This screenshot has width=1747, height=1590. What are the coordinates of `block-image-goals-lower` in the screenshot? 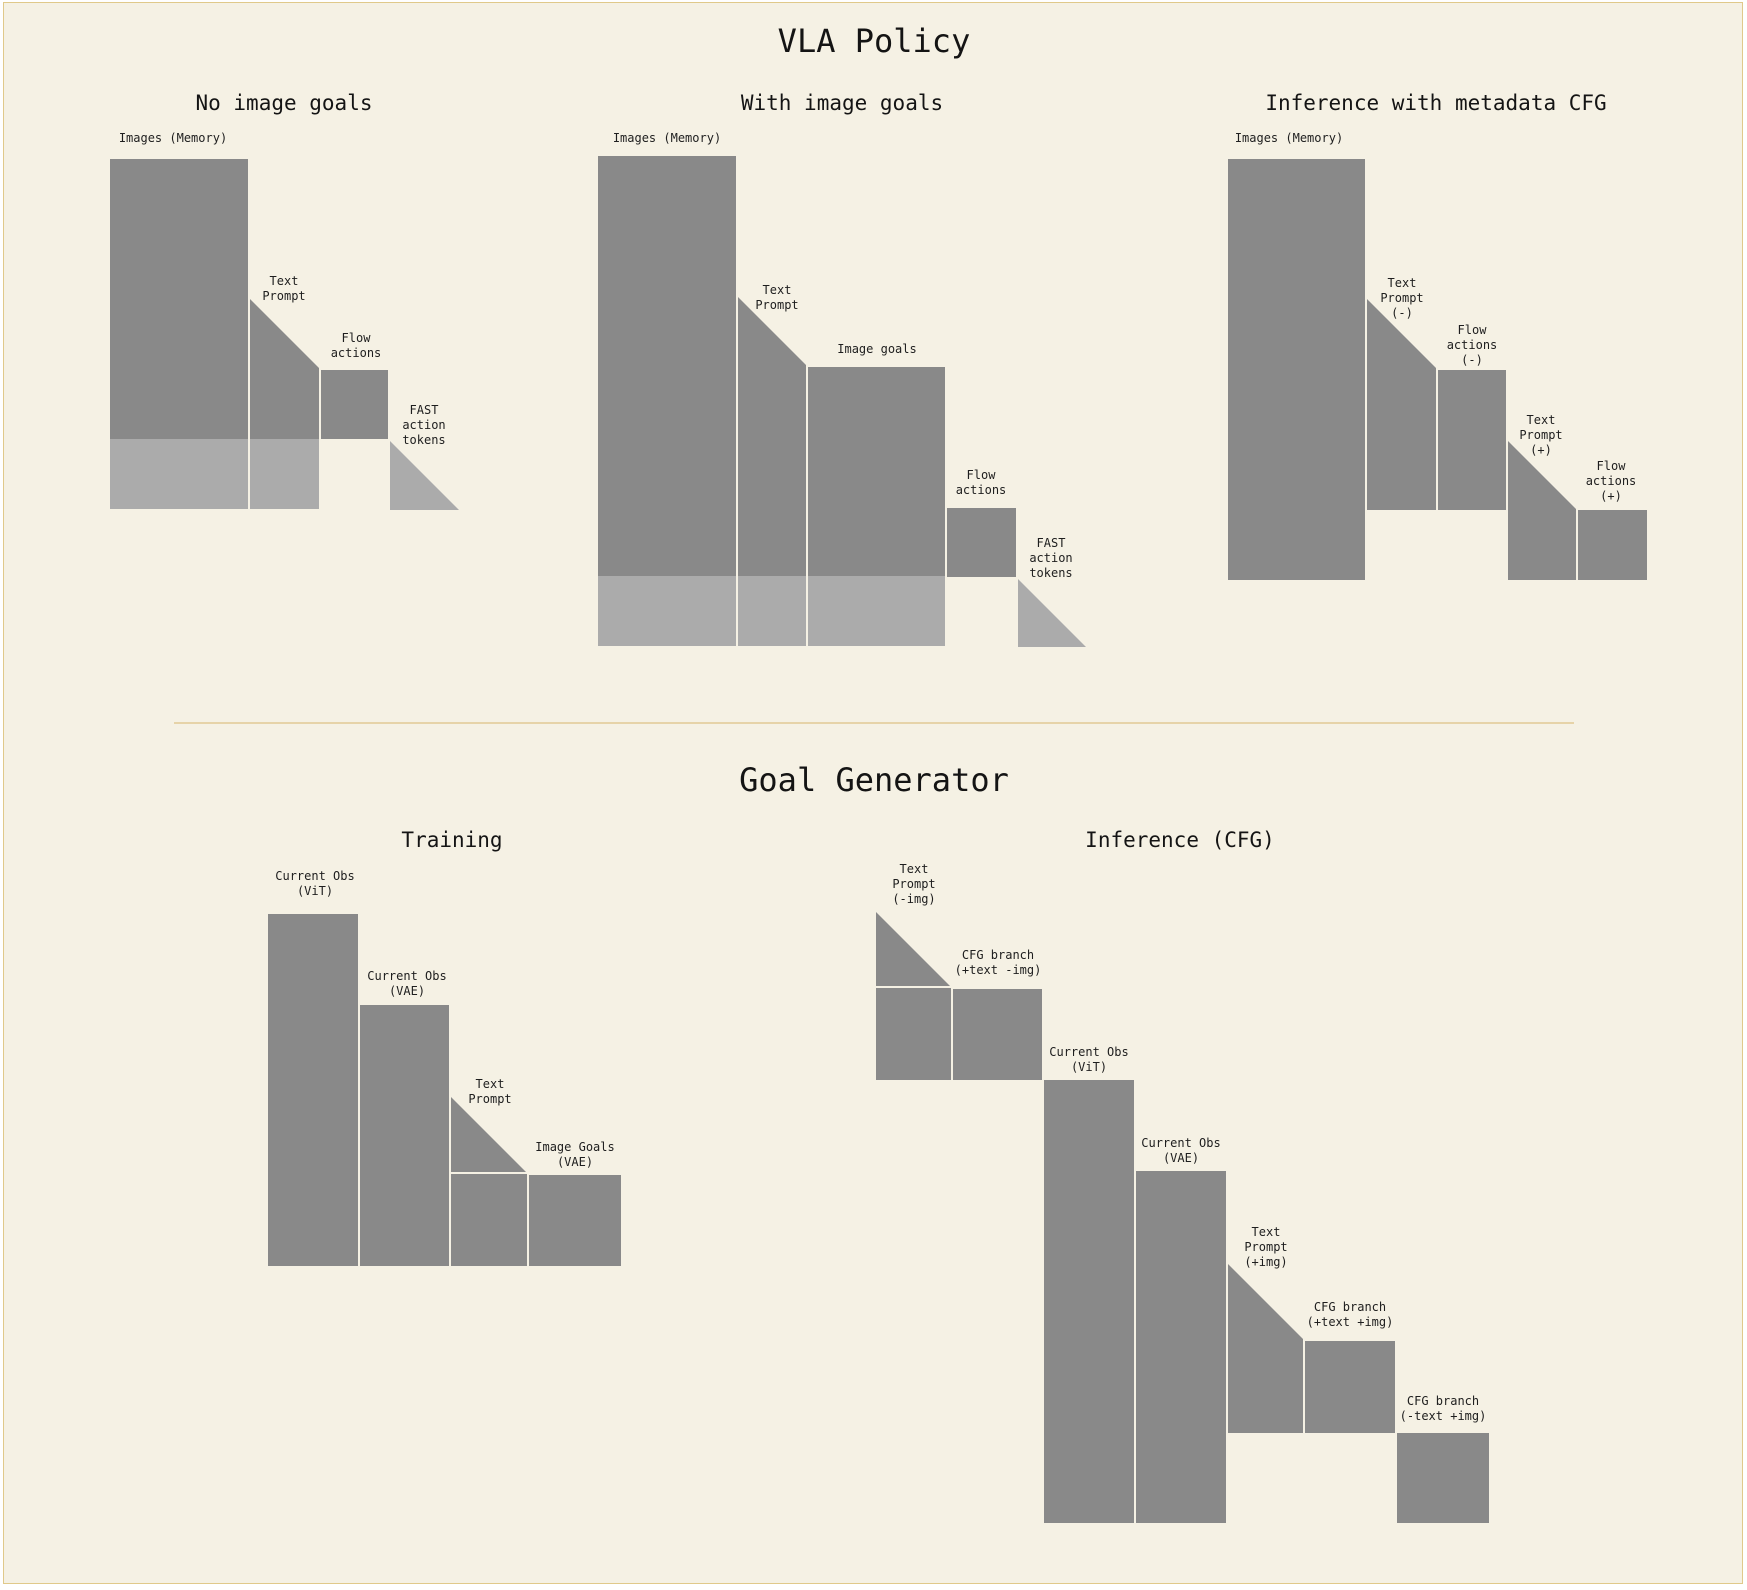 It's located at (876, 611).